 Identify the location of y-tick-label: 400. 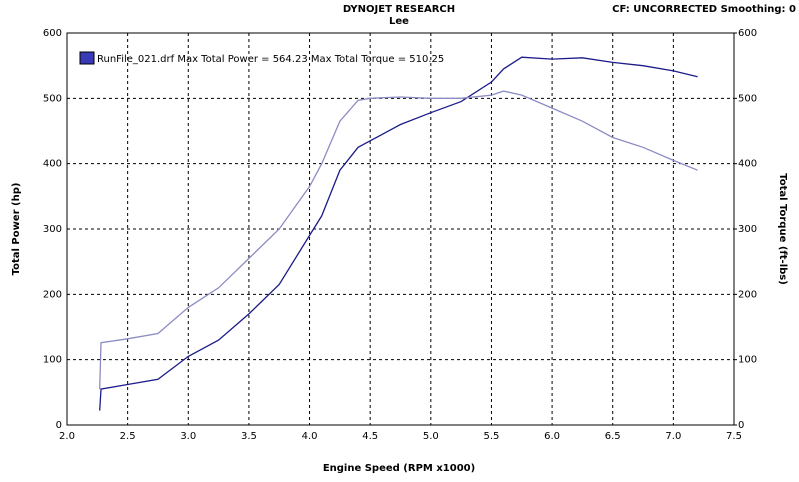
(52, 164).